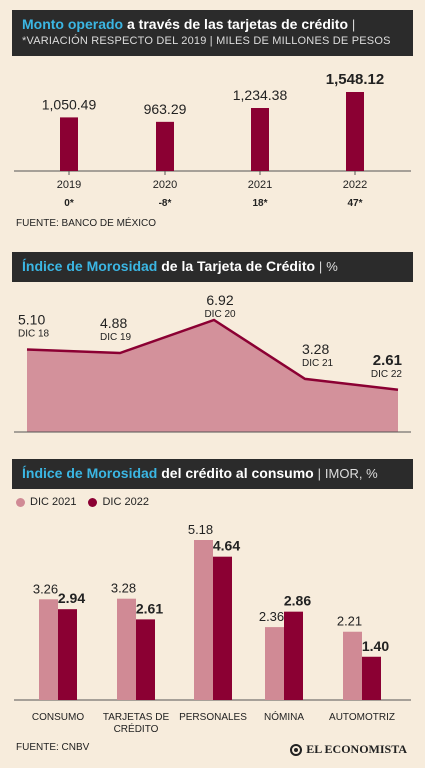  Describe the element at coordinates (69, 144) in the screenshot. I see `chart1-bar-2019` at that location.